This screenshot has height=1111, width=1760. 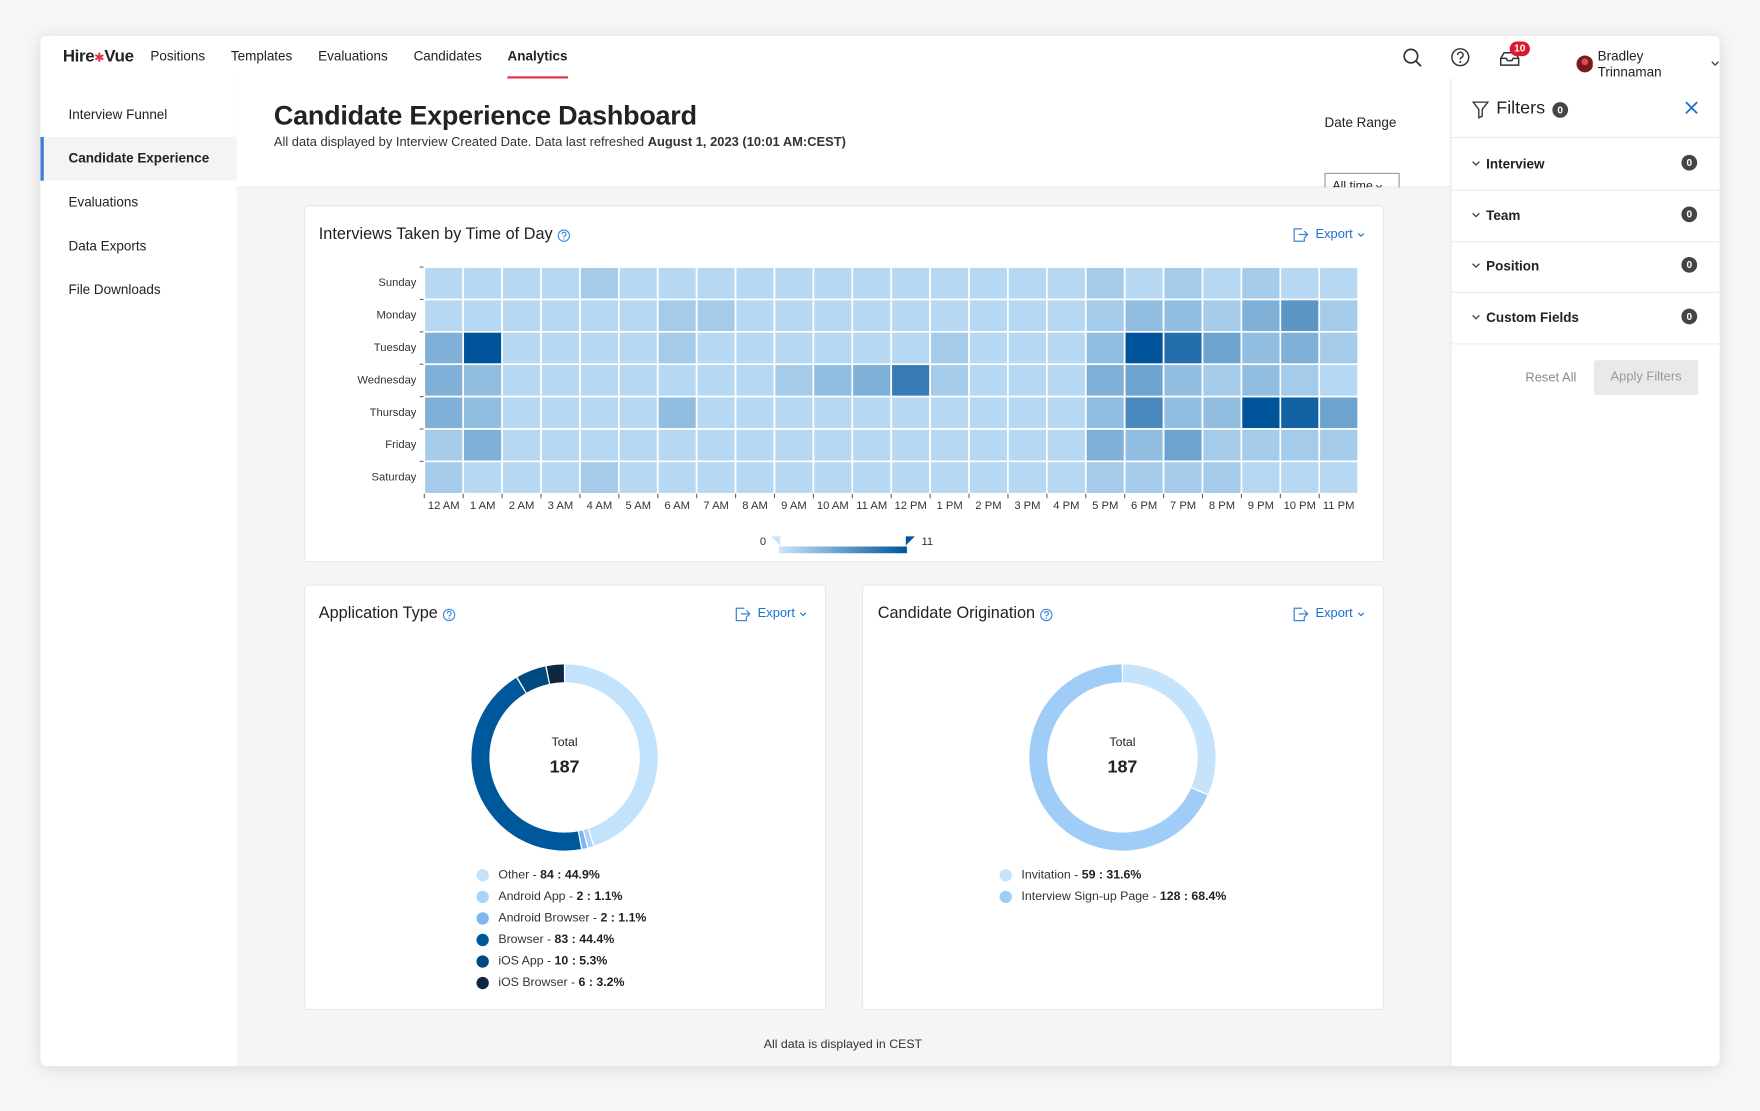 I want to click on date-range-label: Date Range, so click(x=1360, y=122).